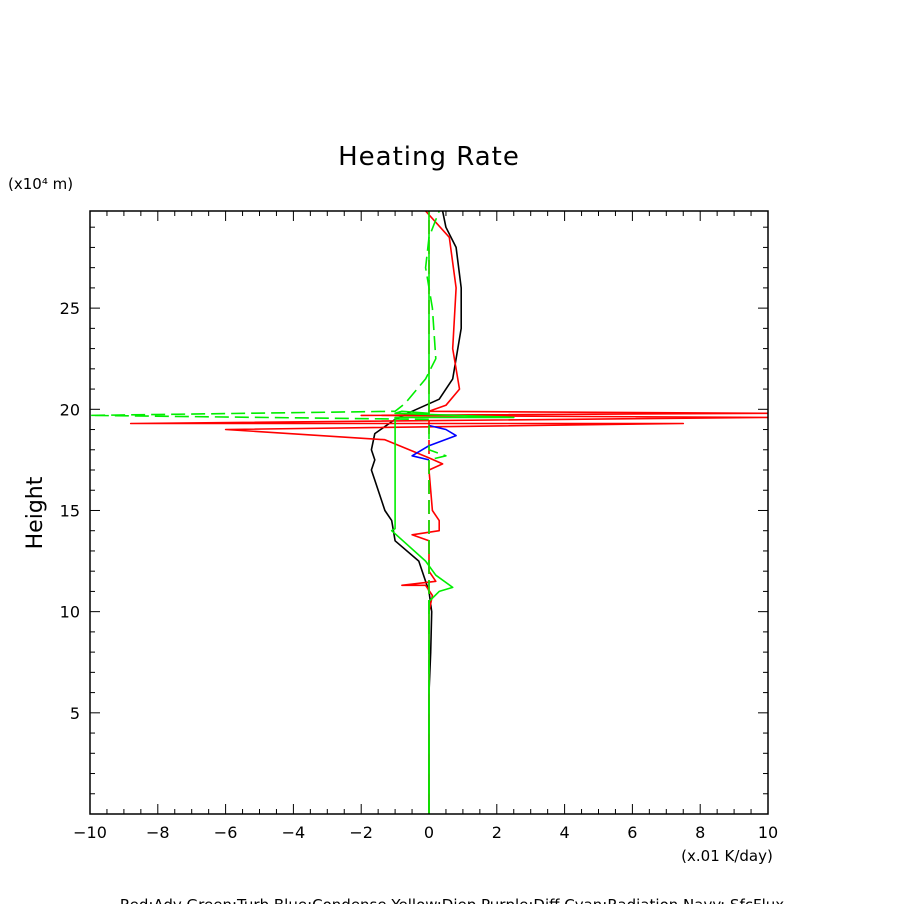 This screenshot has width=904, height=904. What do you see at coordinates (70, 308) in the screenshot?
I see `y-tick-label: 25` at bounding box center [70, 308].